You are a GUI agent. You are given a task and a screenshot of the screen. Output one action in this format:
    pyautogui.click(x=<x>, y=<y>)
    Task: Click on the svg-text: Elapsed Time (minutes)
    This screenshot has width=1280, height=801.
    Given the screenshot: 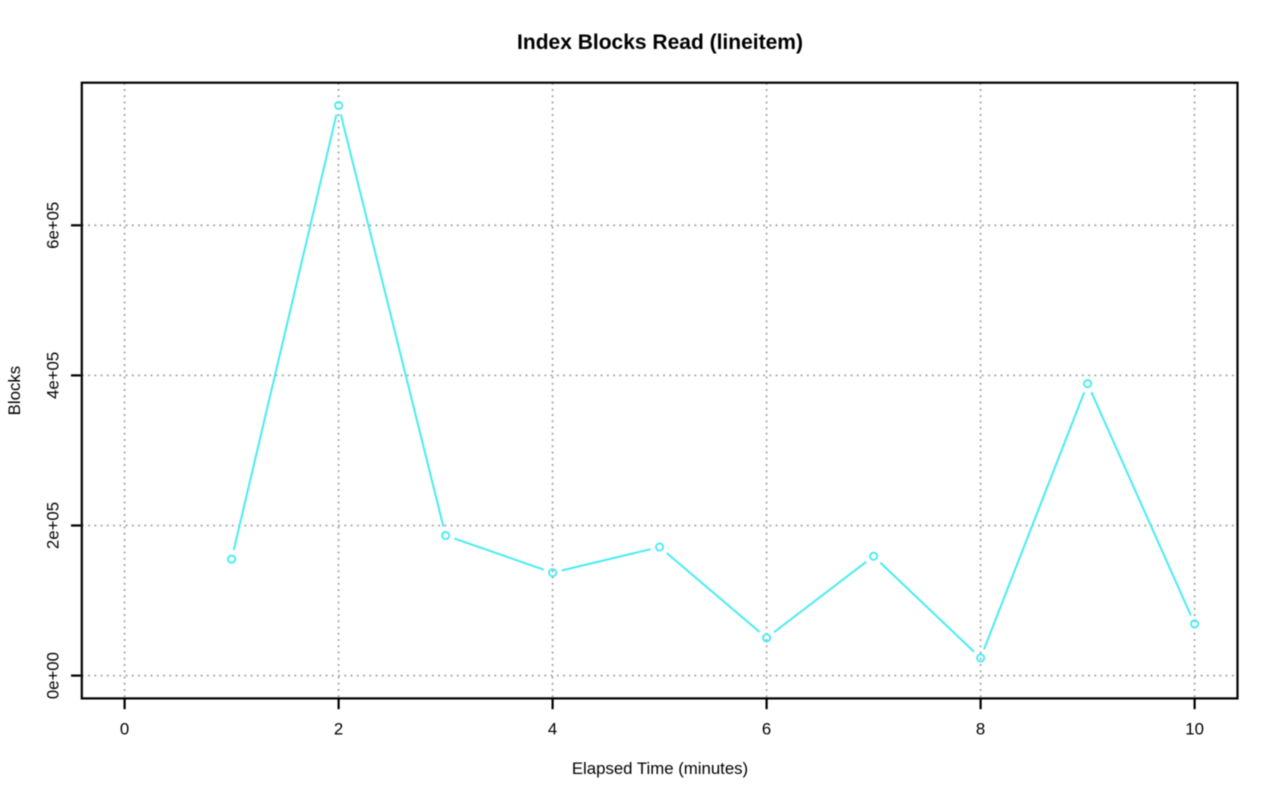 What is the action you would take?
    pyautogui.click(x=660, y=768)
    